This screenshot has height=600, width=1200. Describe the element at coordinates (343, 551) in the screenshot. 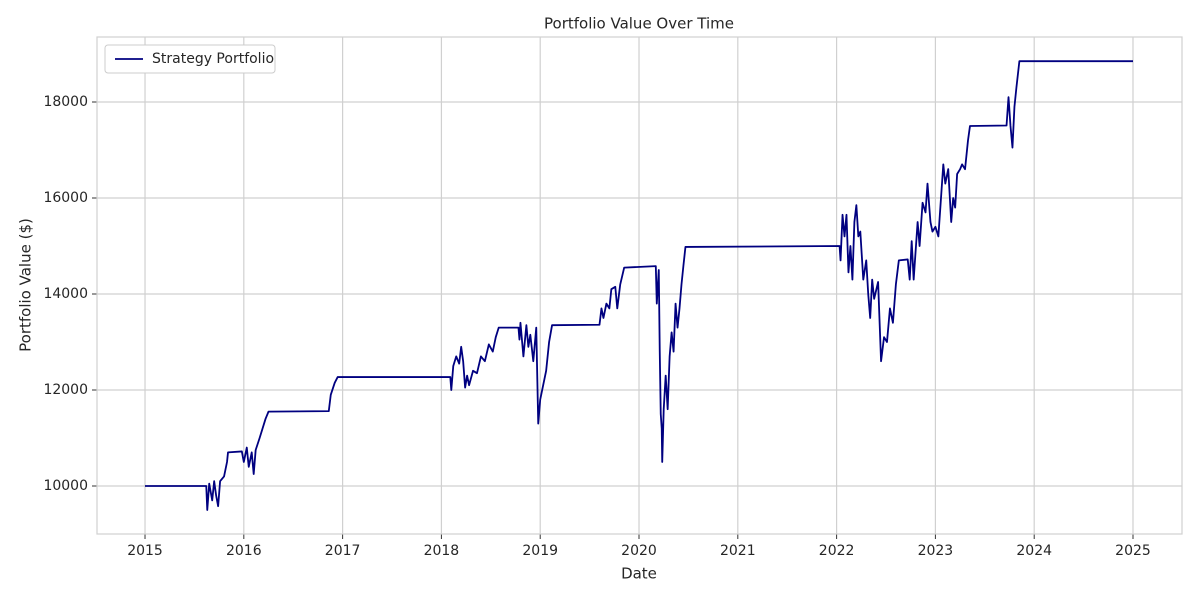

I see `x-tick-label: 2017` at that location.